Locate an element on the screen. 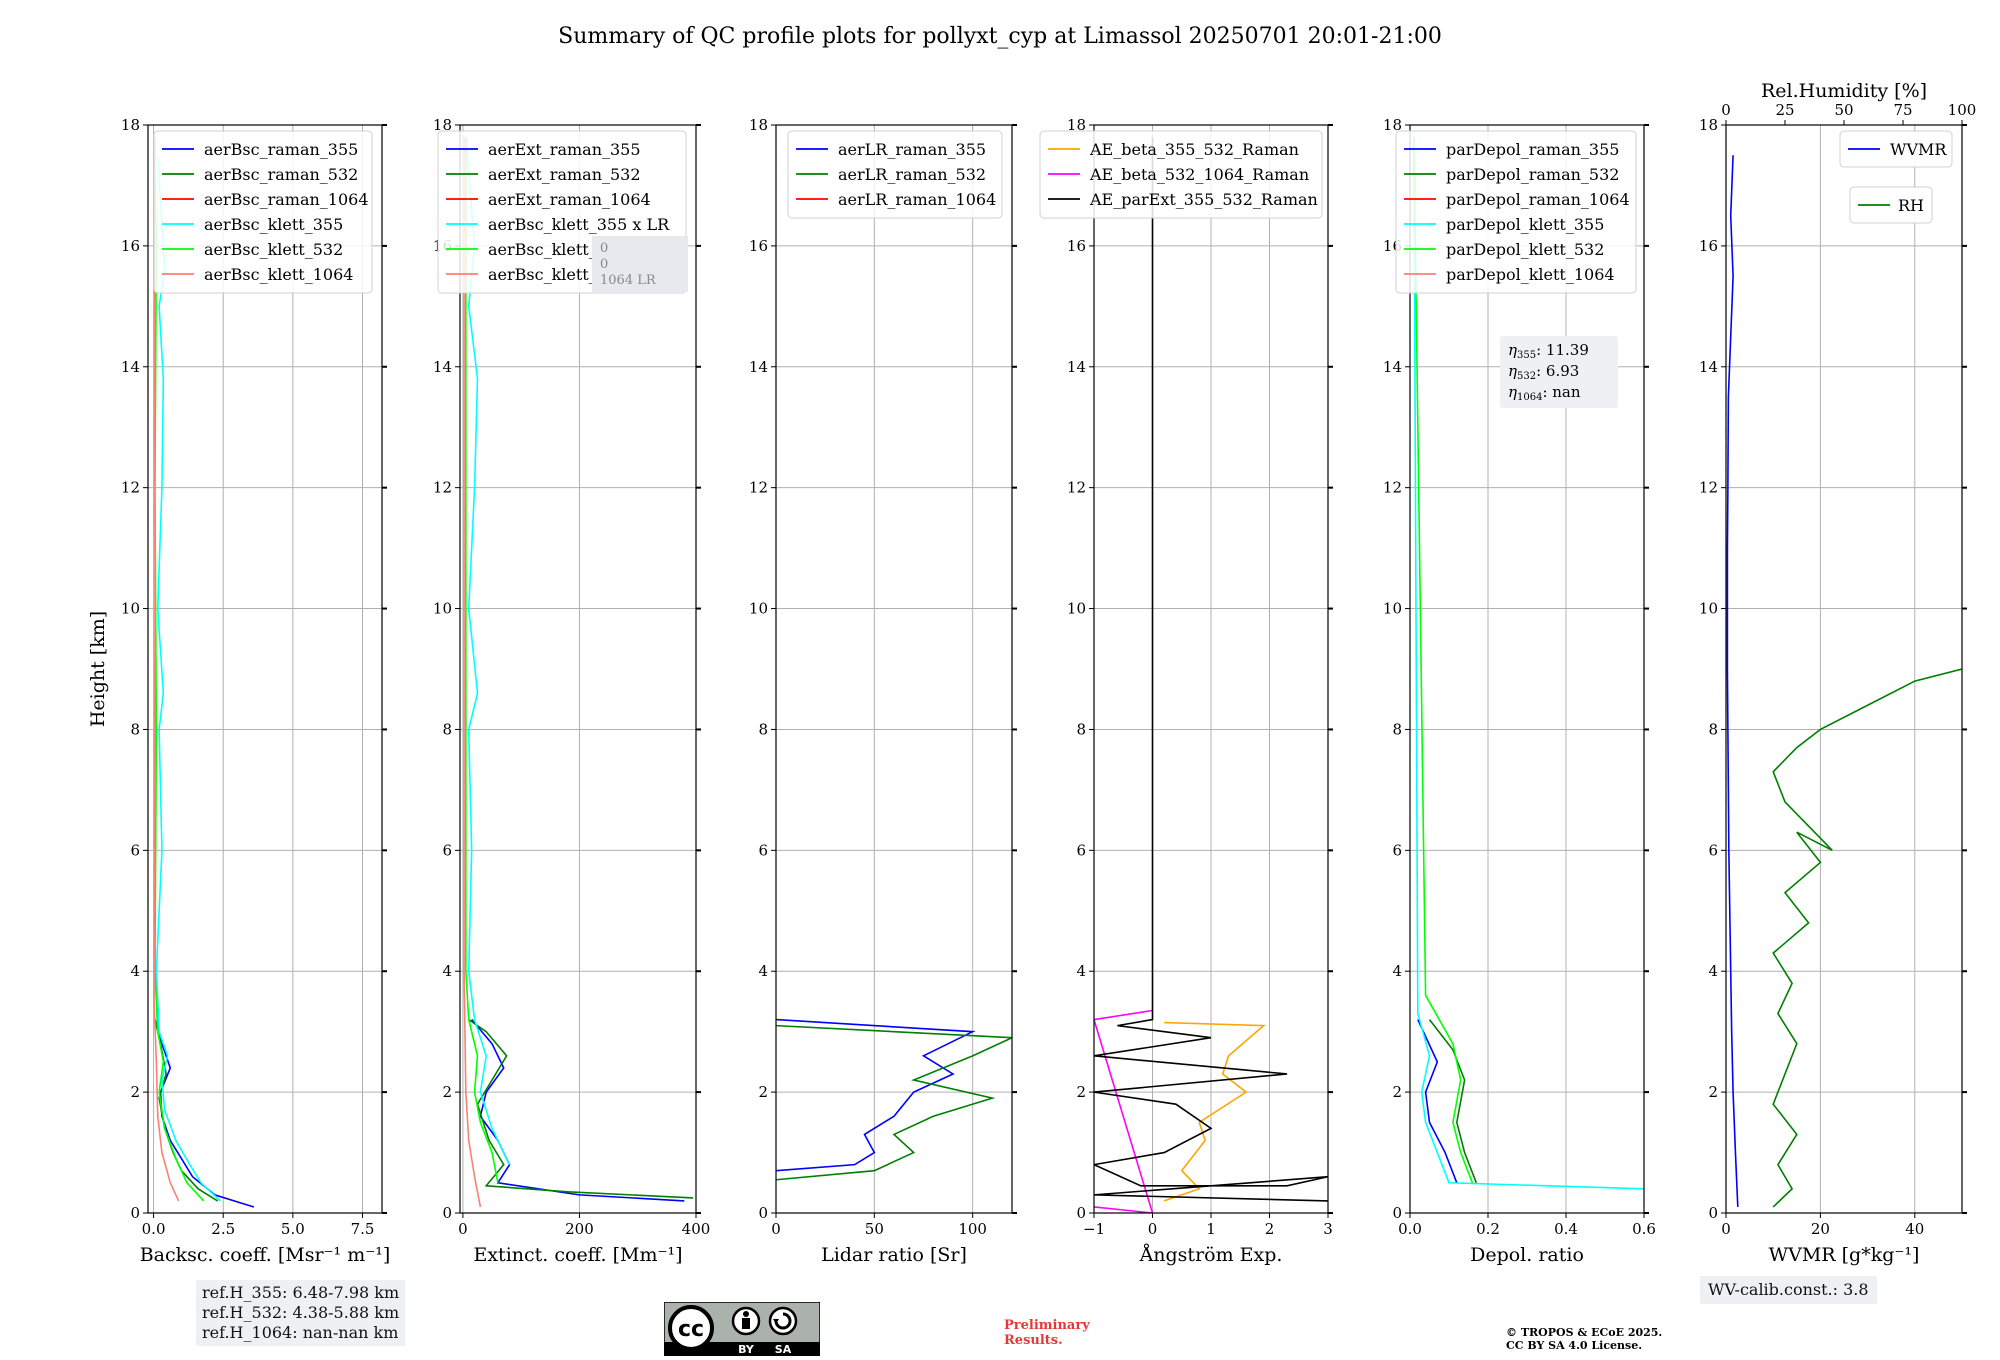 The width and height of the screenshot is (2000, 1360). top-x-tick-label: 100 is located at coordinates (1962, 110).